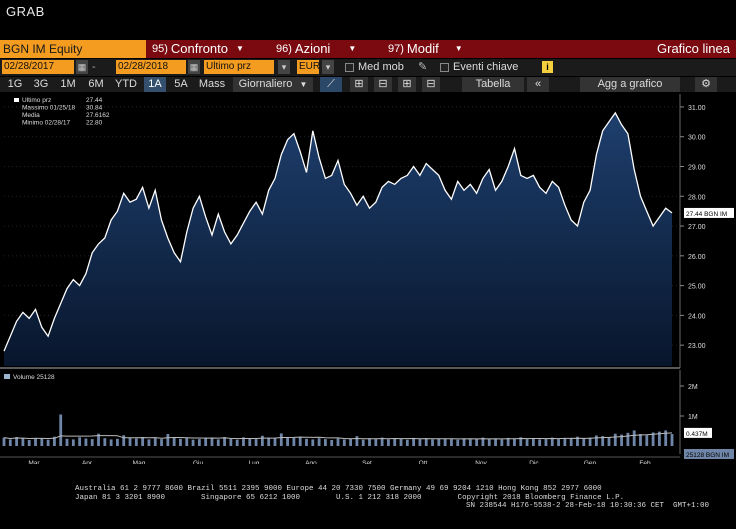 This screenshot has width=736, height=529. I want to click on legend-value: 22.80, so click(94, 123).